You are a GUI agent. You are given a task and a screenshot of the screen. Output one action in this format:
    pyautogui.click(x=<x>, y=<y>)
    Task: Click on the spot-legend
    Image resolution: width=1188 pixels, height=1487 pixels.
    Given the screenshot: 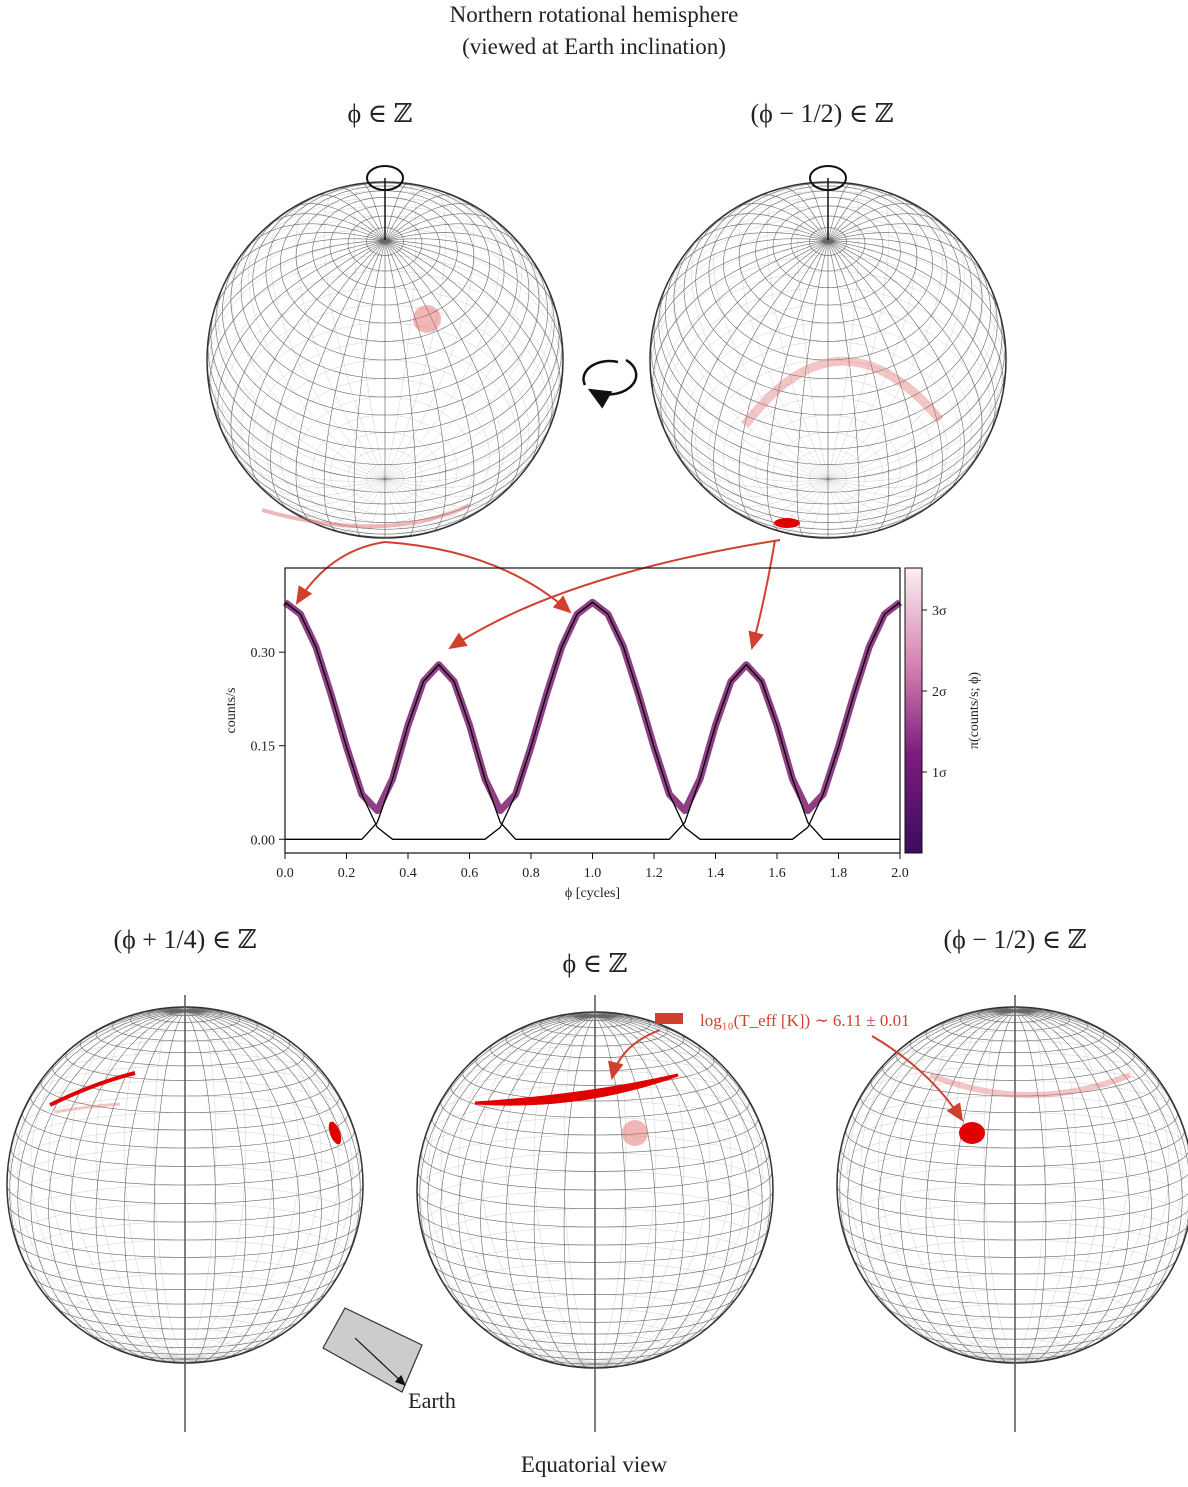 What is the action you would take?
    pyautogui.click(x=669, y=1018)
    